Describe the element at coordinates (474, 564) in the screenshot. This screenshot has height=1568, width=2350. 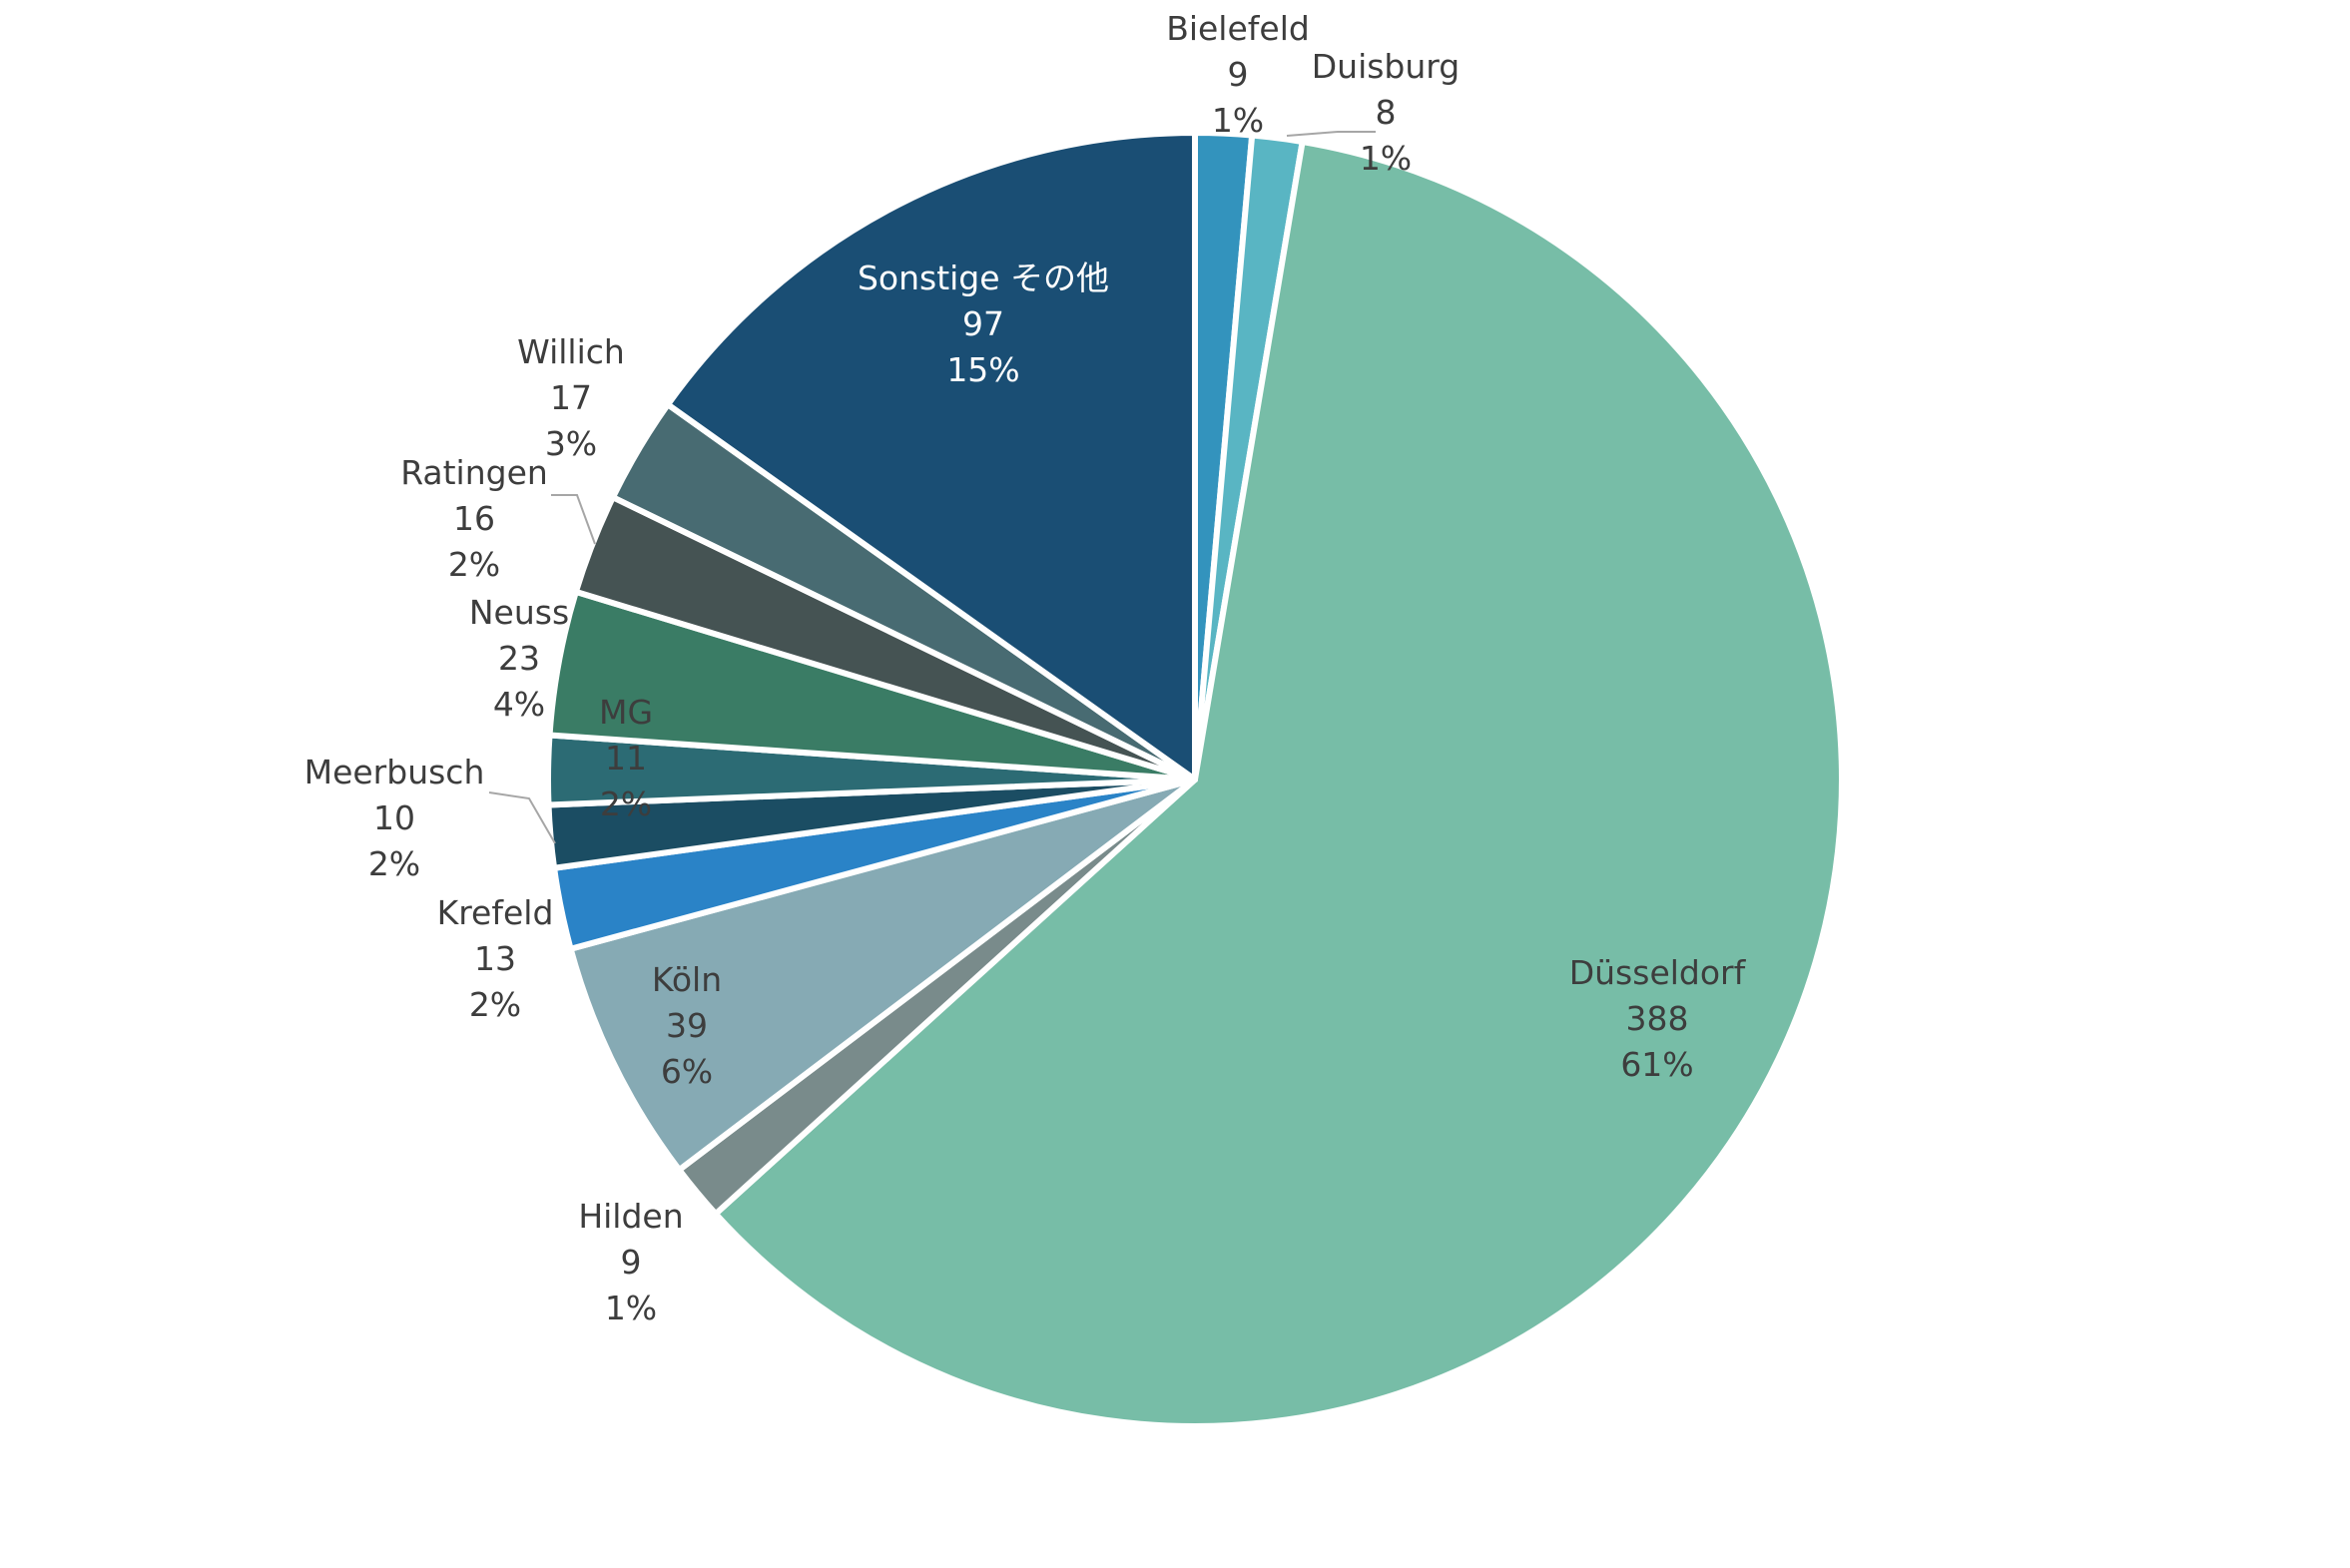
I see `data-label-percent-ratingen: 2%` at that location.